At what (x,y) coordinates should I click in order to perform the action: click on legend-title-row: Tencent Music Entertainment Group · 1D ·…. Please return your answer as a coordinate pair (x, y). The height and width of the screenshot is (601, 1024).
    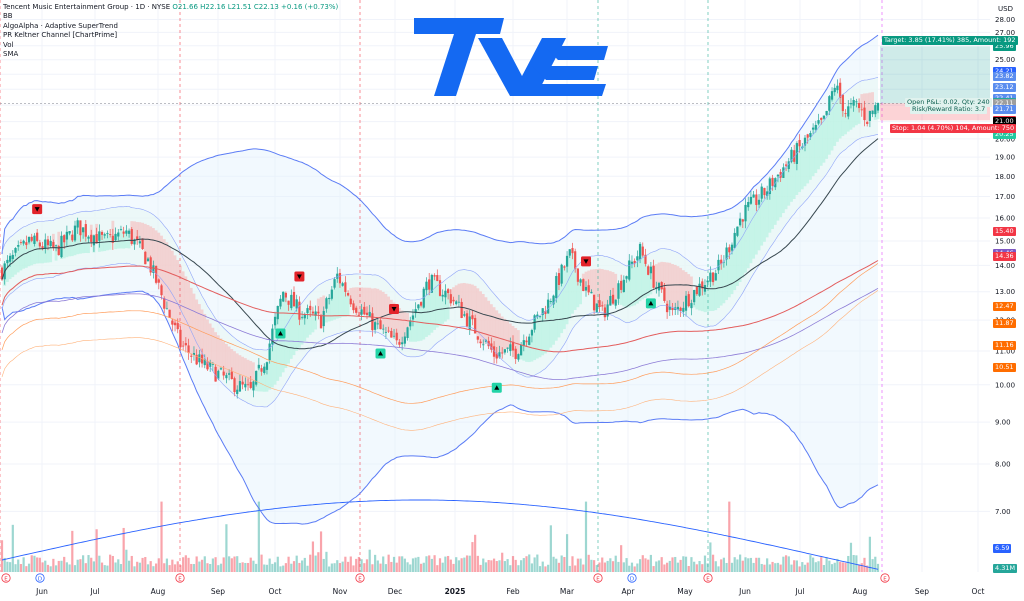
    Looking at the image, I should click on (170, 7).